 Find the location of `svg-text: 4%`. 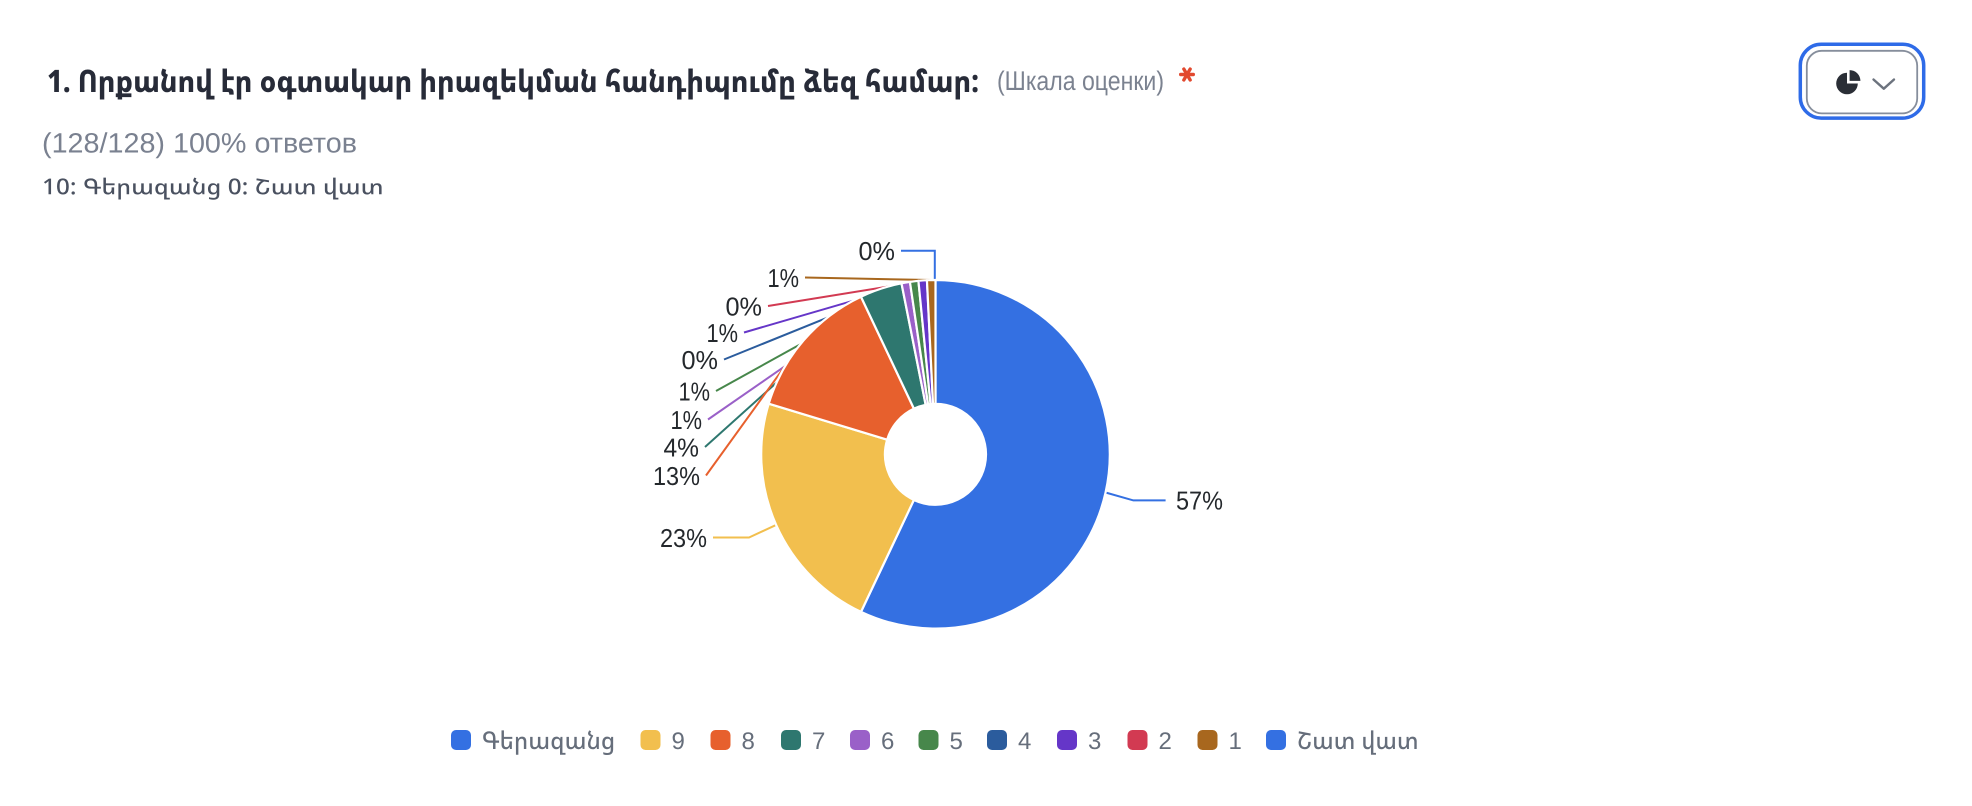

svg-text: 4% is located at coordinates (682, 447).